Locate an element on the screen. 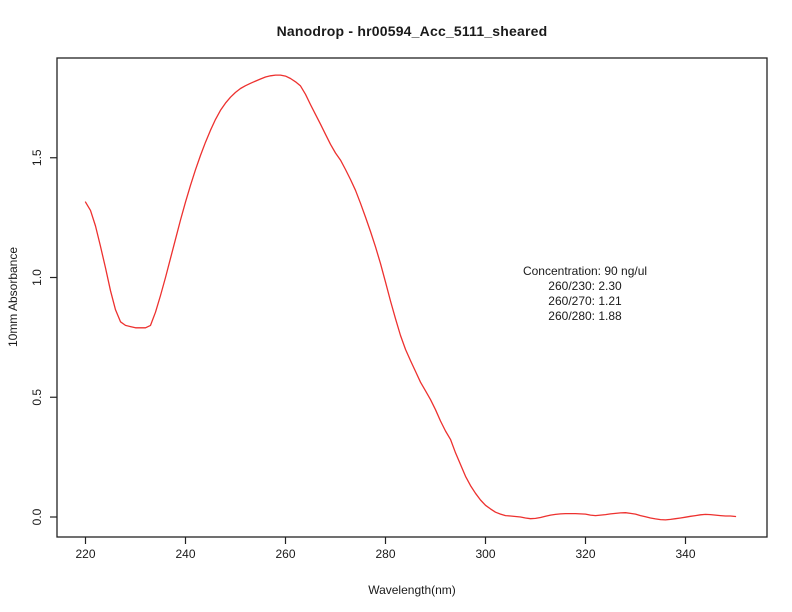 The image size is (792, 612). annotation-line-260-280: 260/280: 1.88 is located at coordinates (585, 316).